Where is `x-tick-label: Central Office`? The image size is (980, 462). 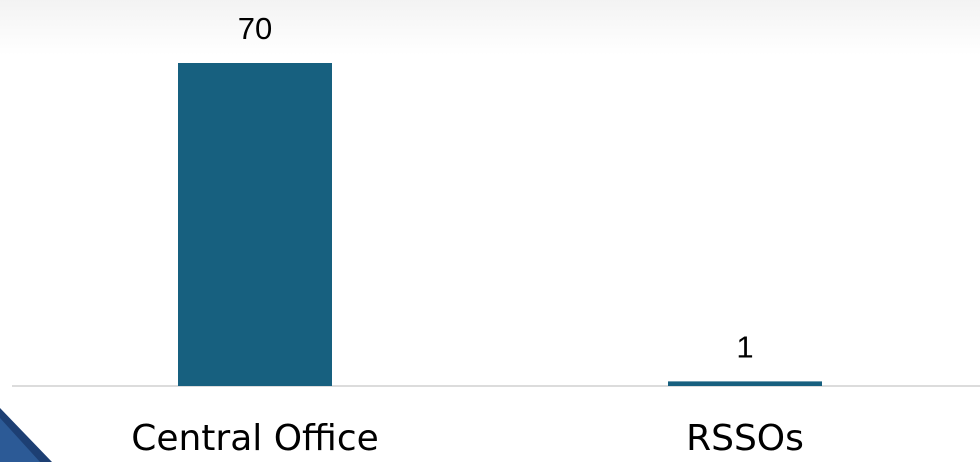
x-tick-label: Central Office is located at coordinates (255, 438).